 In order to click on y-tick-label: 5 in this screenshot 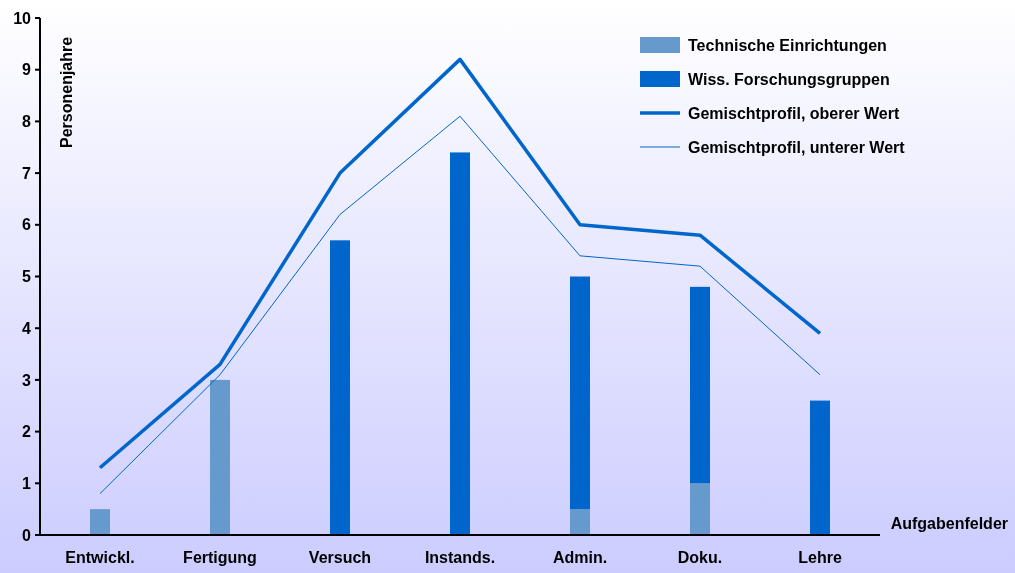, I will do `click(27, 277)`.